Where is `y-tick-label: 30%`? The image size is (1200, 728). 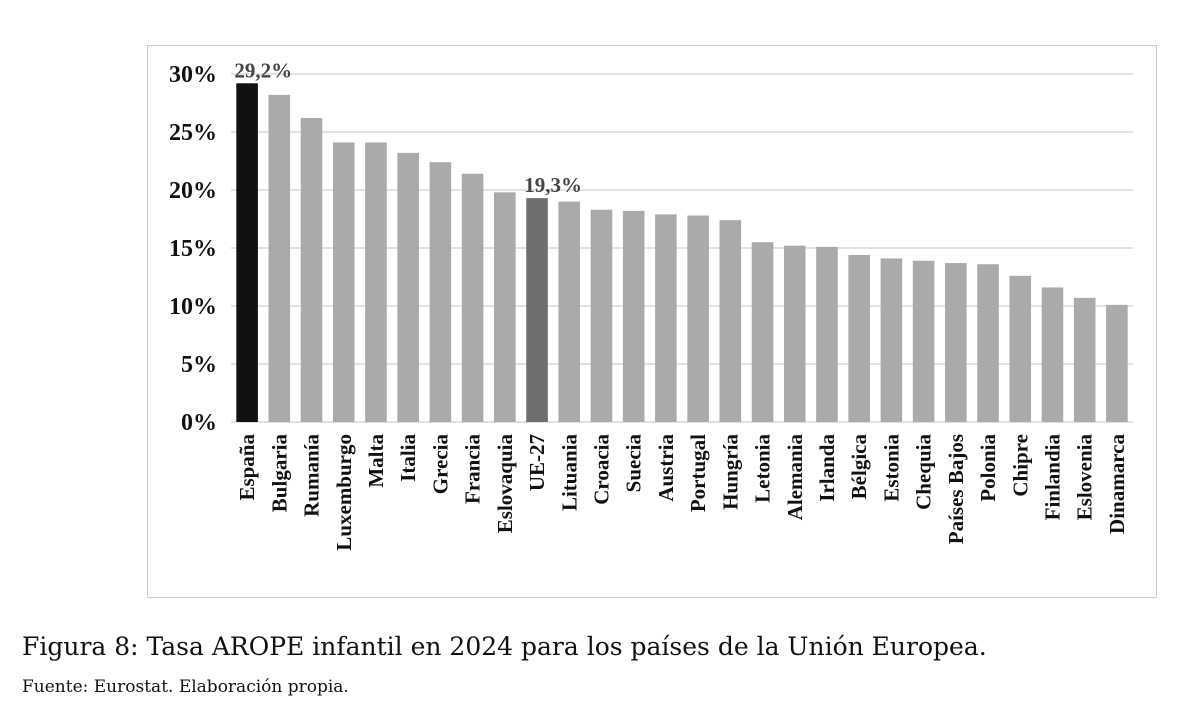
y-tick-label: 30% is located at coordinates (193, 75).